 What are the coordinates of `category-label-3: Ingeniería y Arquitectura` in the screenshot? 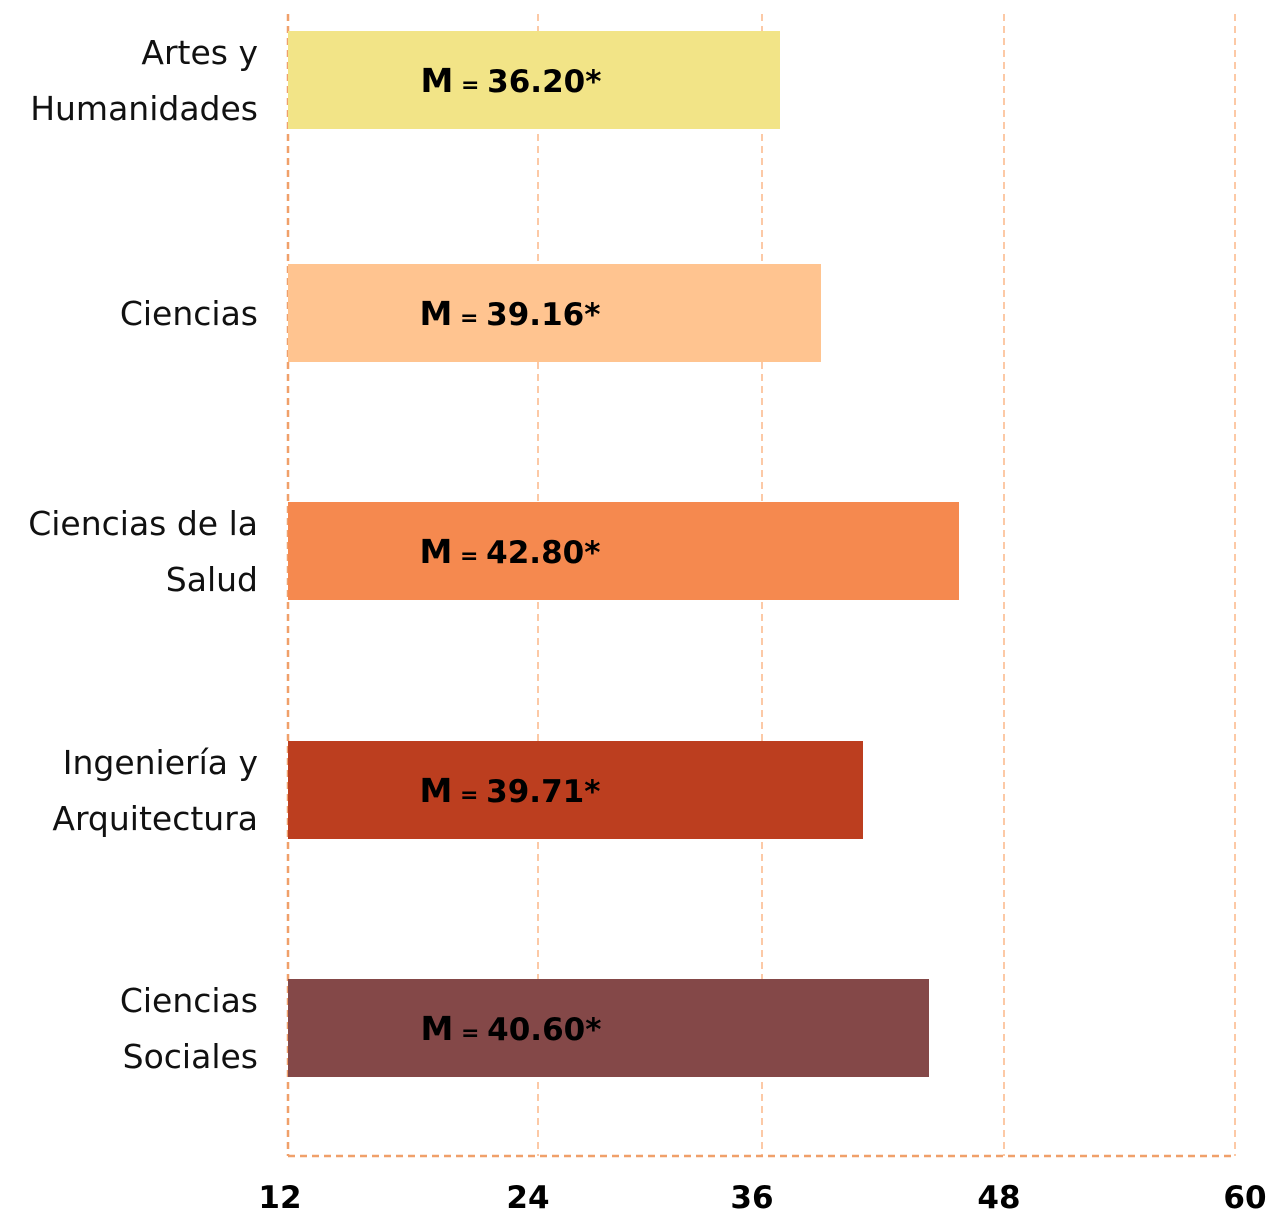 It's located at (155, 790).